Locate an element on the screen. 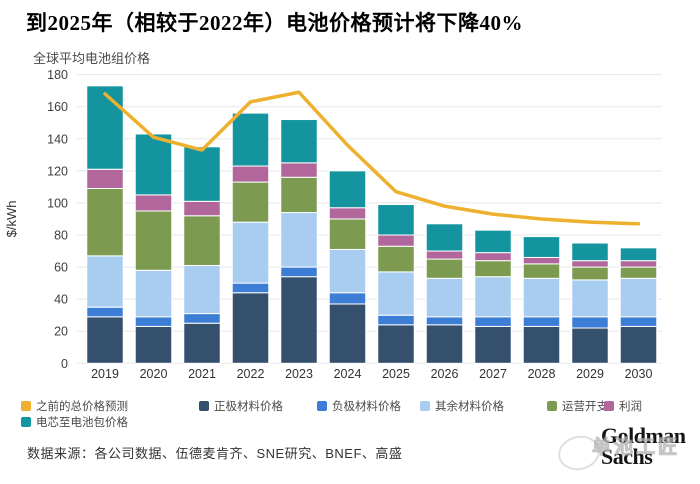  legend-item: 利润 is located at coordinates (623, 406).